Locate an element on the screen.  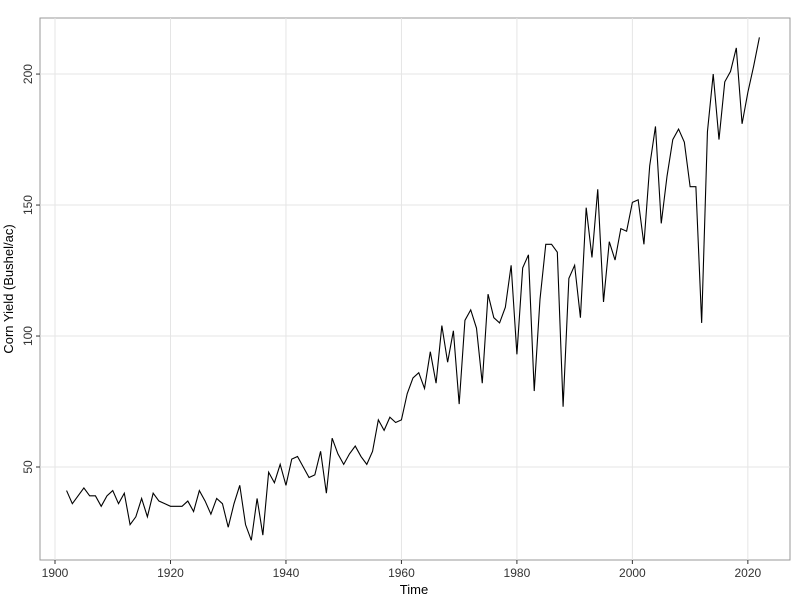
x-tick-label: 2000 is located at coordinates (632, 573).